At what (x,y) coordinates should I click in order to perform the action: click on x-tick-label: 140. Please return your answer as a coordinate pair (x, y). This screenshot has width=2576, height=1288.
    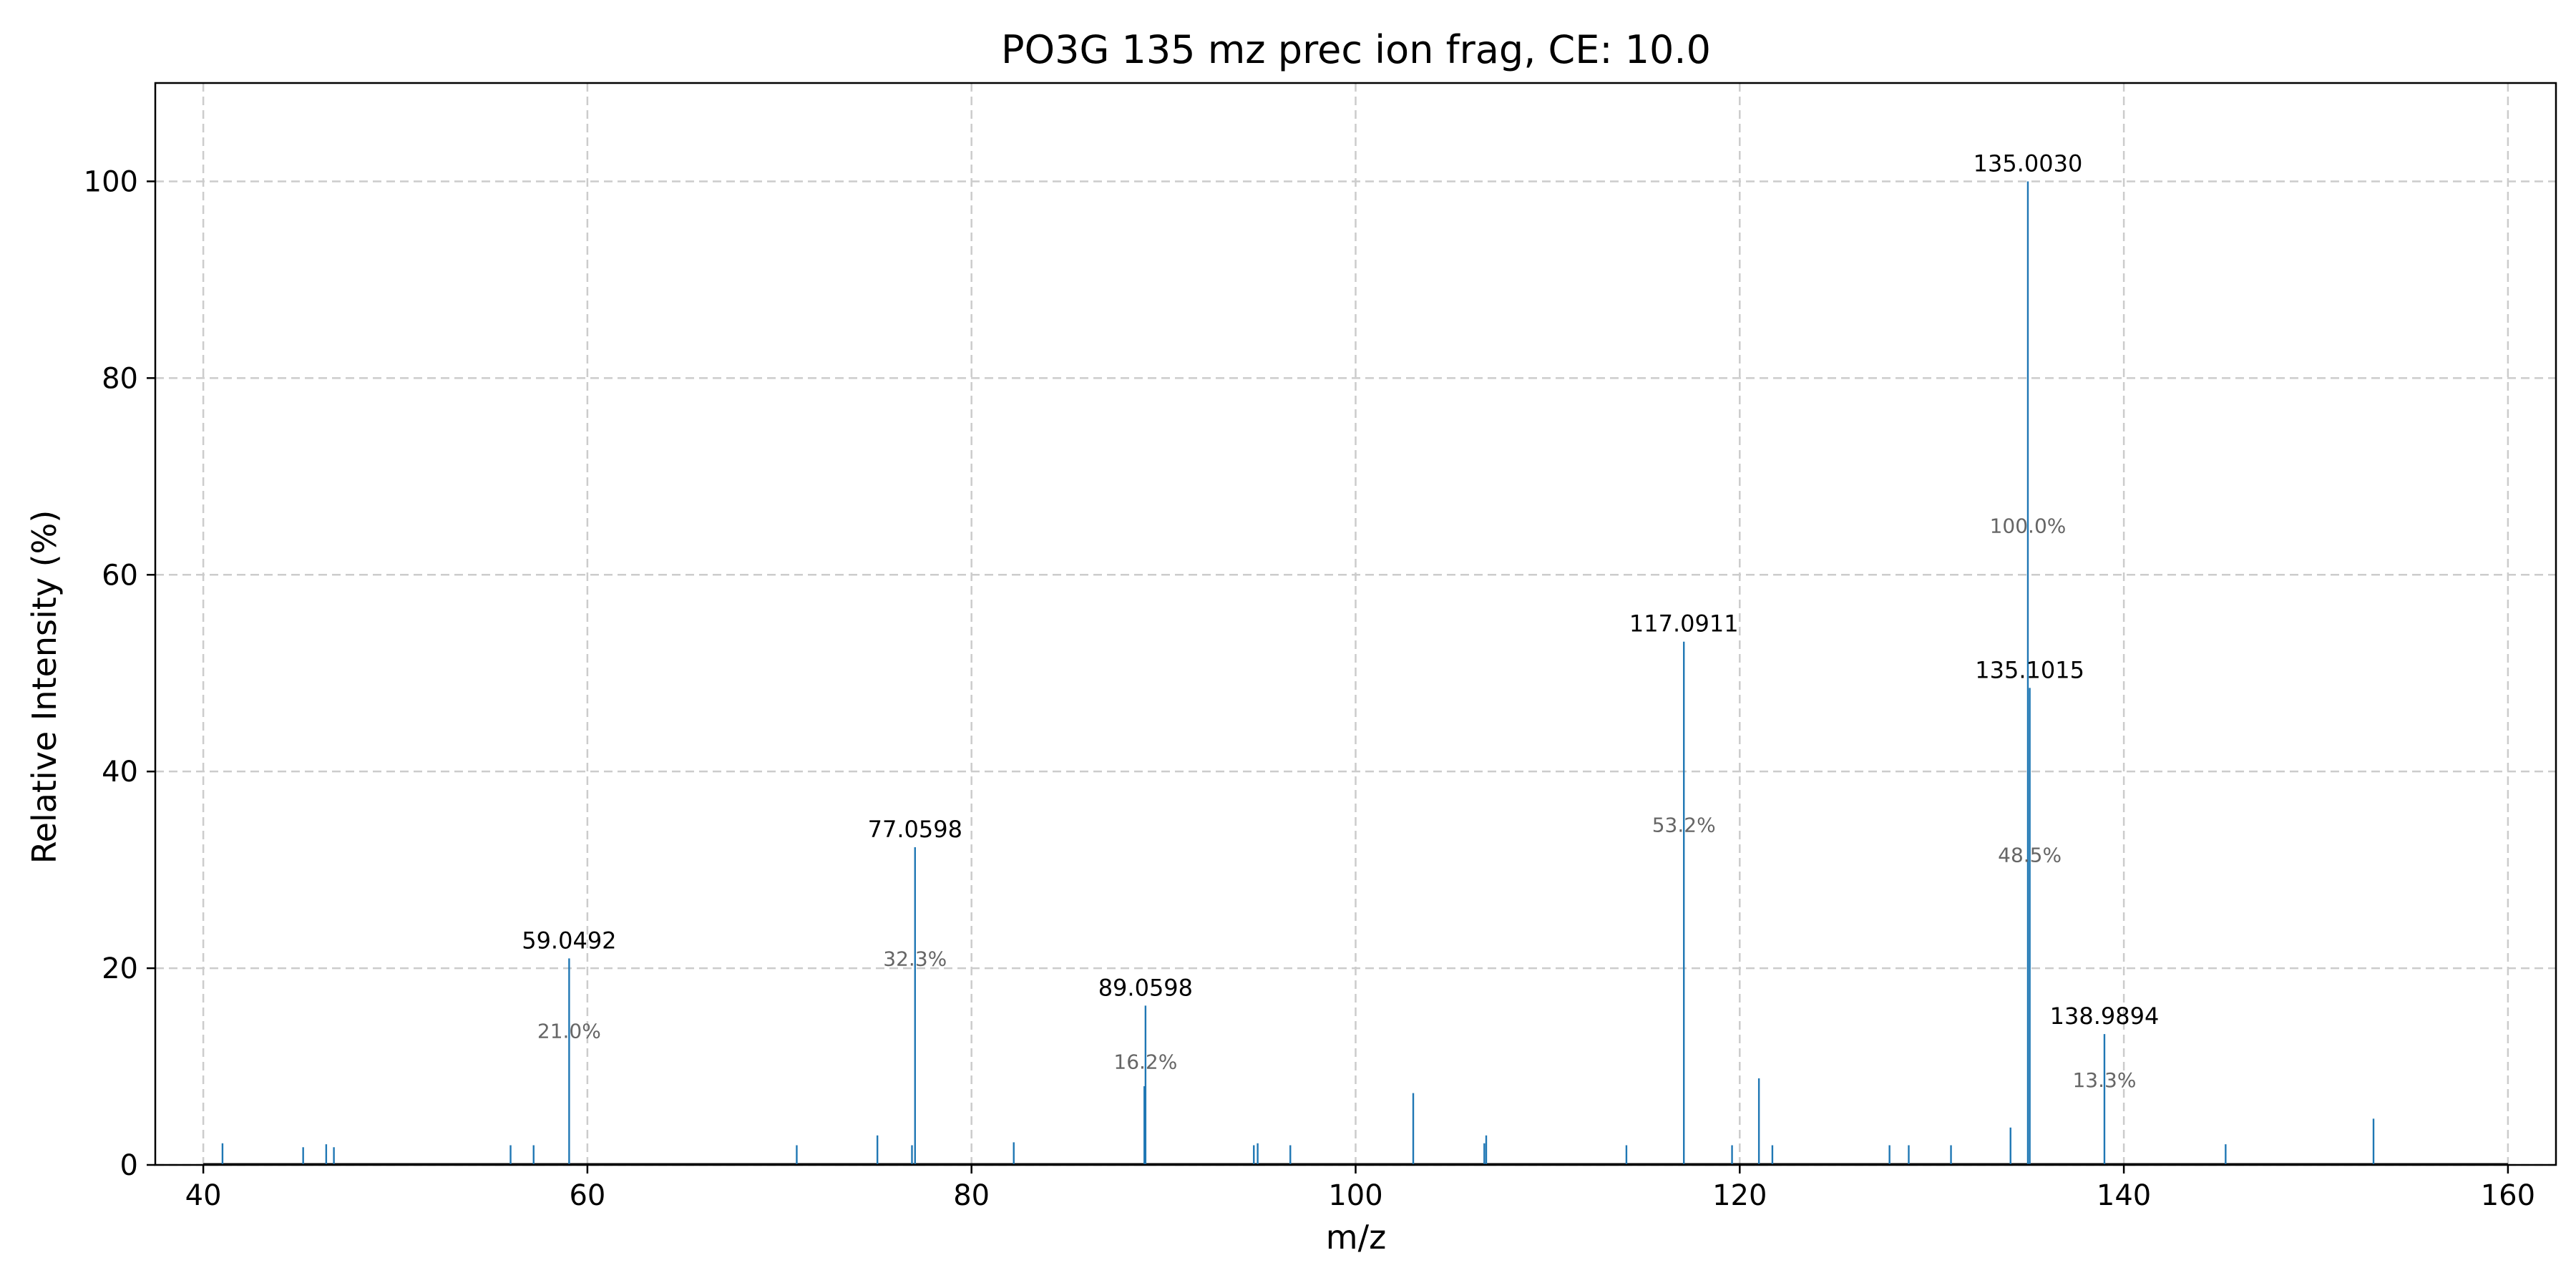
    Looking at the image, I should click on (2124, 1195).